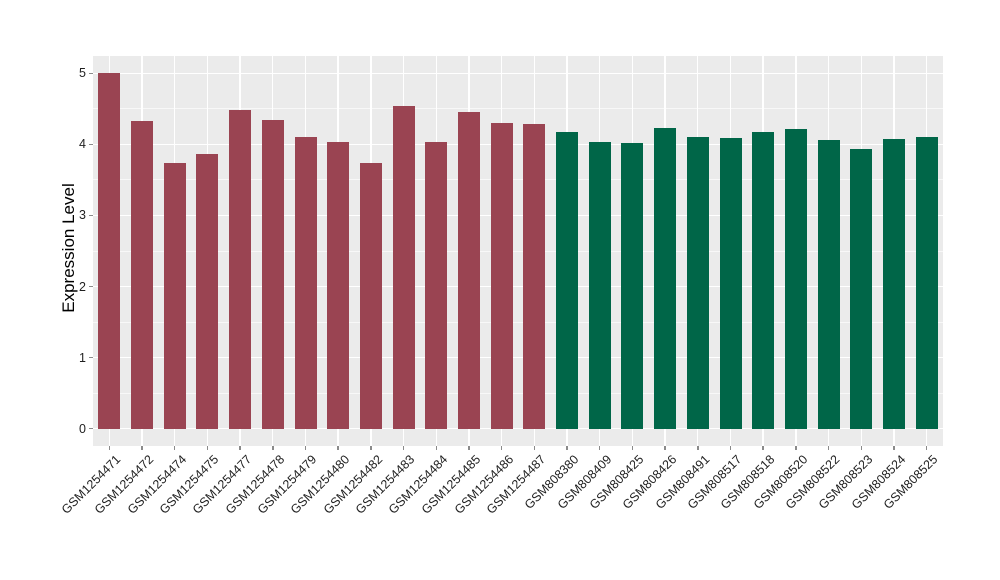  Describe the element at coordinates (82, 215) in the screenshot. I see `y-tick-label: 3` at that location.